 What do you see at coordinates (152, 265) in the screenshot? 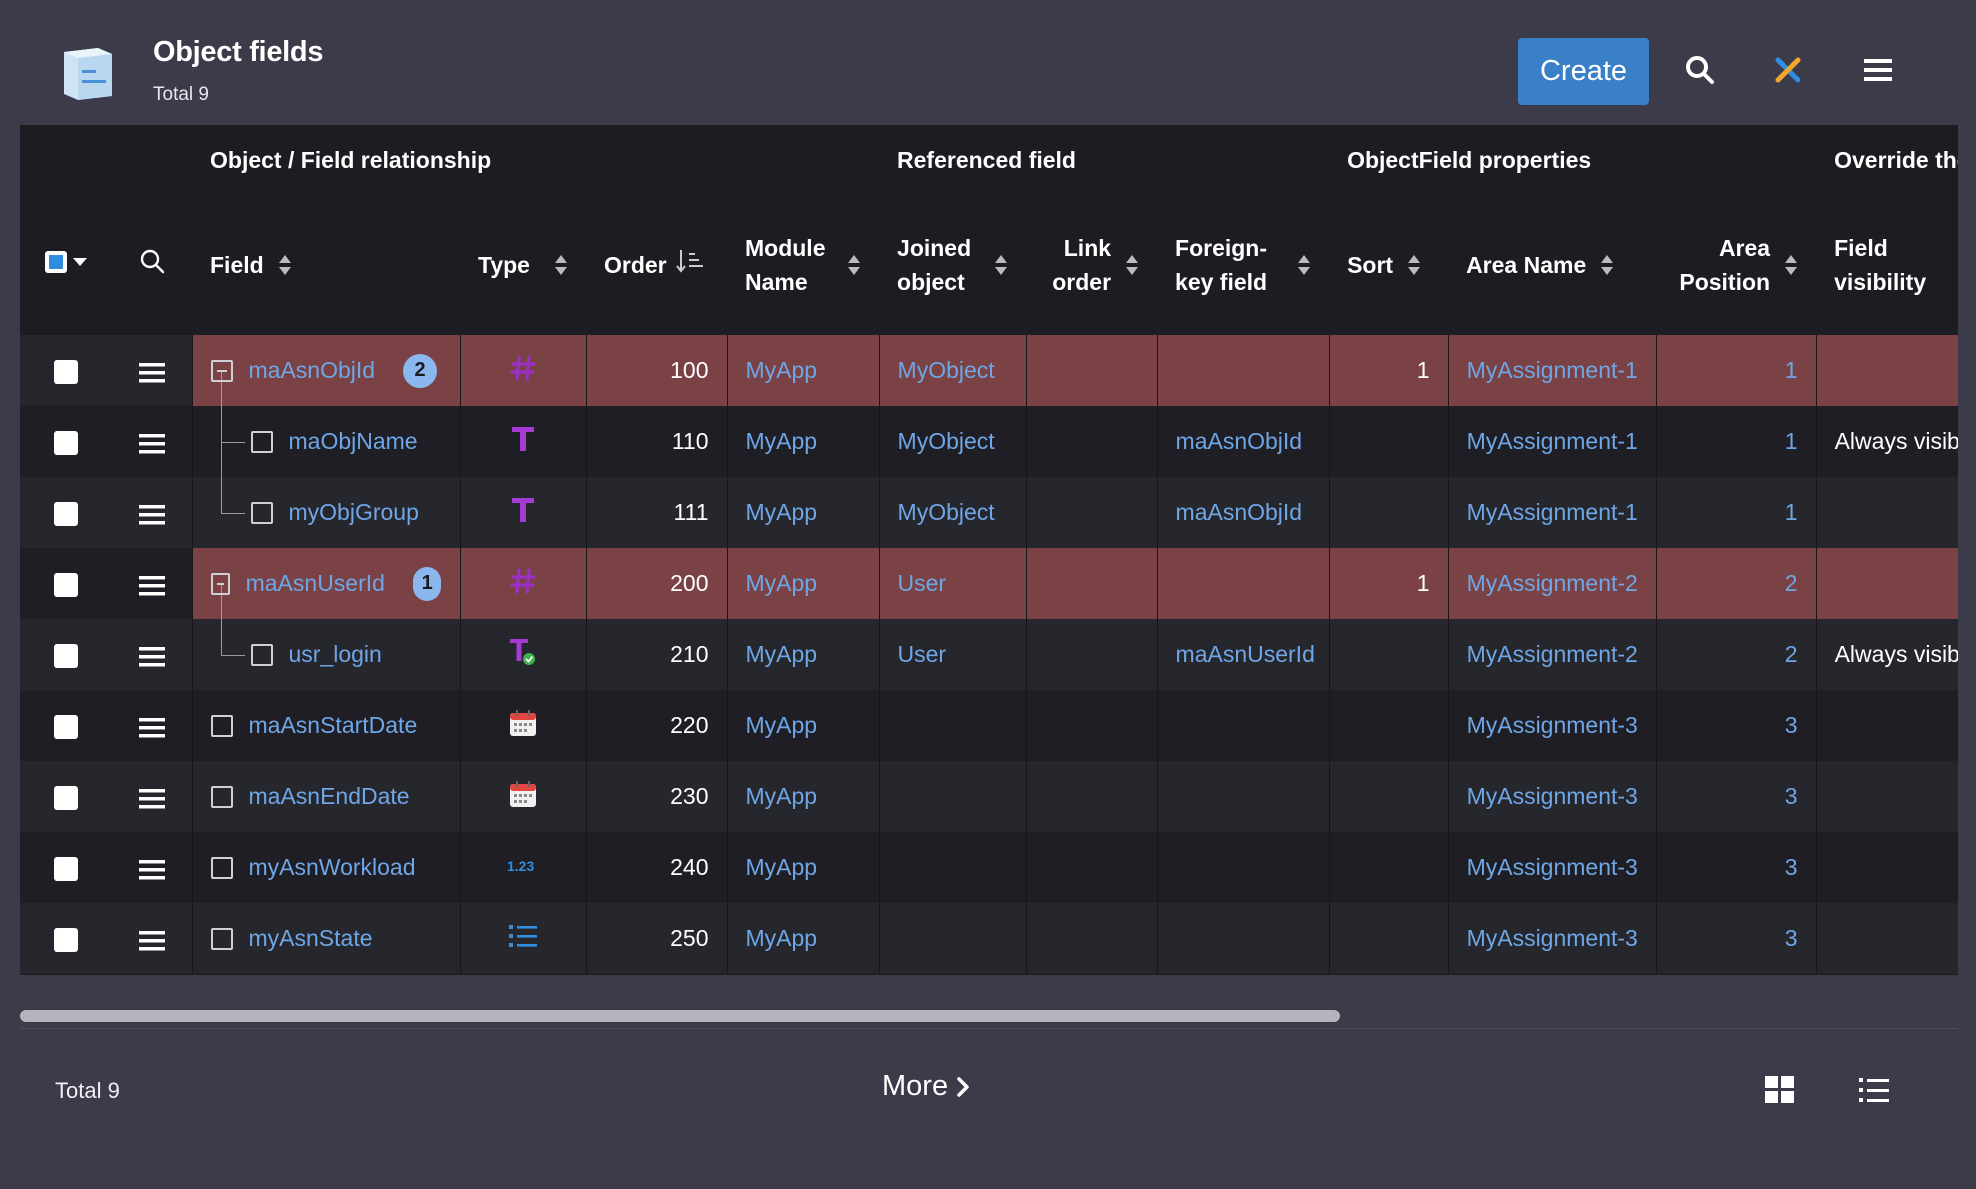
I see `column-search-icon` at bounding box center [152, 265].